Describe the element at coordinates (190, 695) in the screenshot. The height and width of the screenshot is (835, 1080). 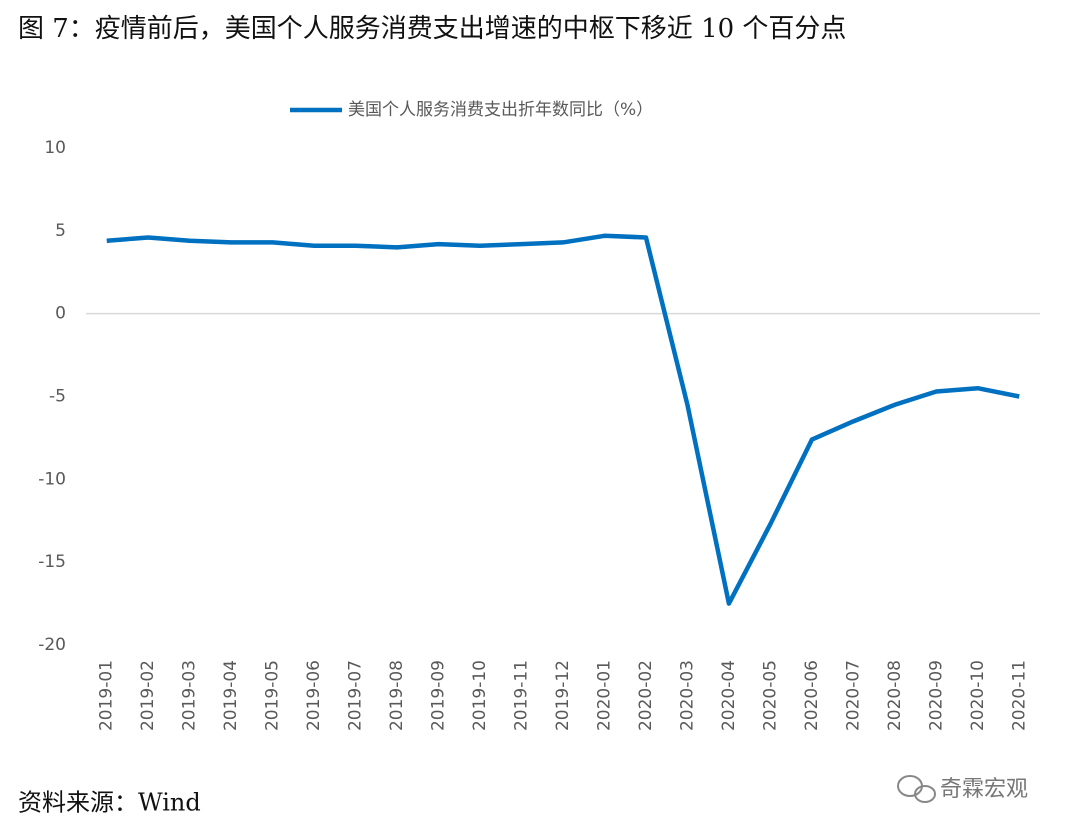
I see `x-tick-label: 2019-03` at that location.